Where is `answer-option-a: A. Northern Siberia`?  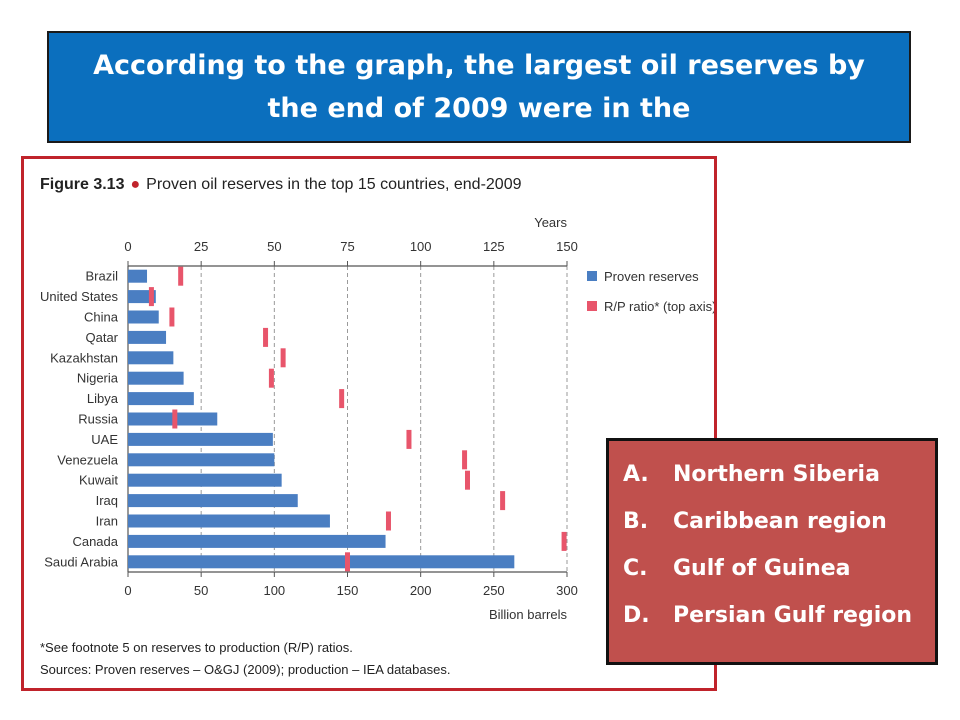
answer-option-a: A. Northern Siberia is located at coordinates (779, 474).